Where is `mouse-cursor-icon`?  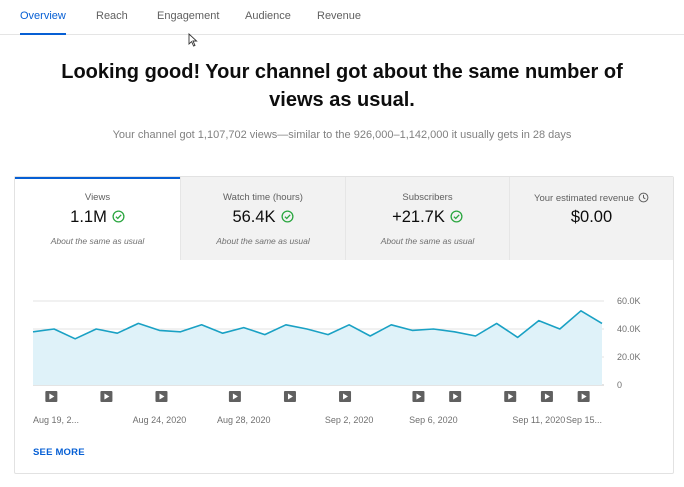
mouse-cursor-icon is located at coordinates (193, 40).